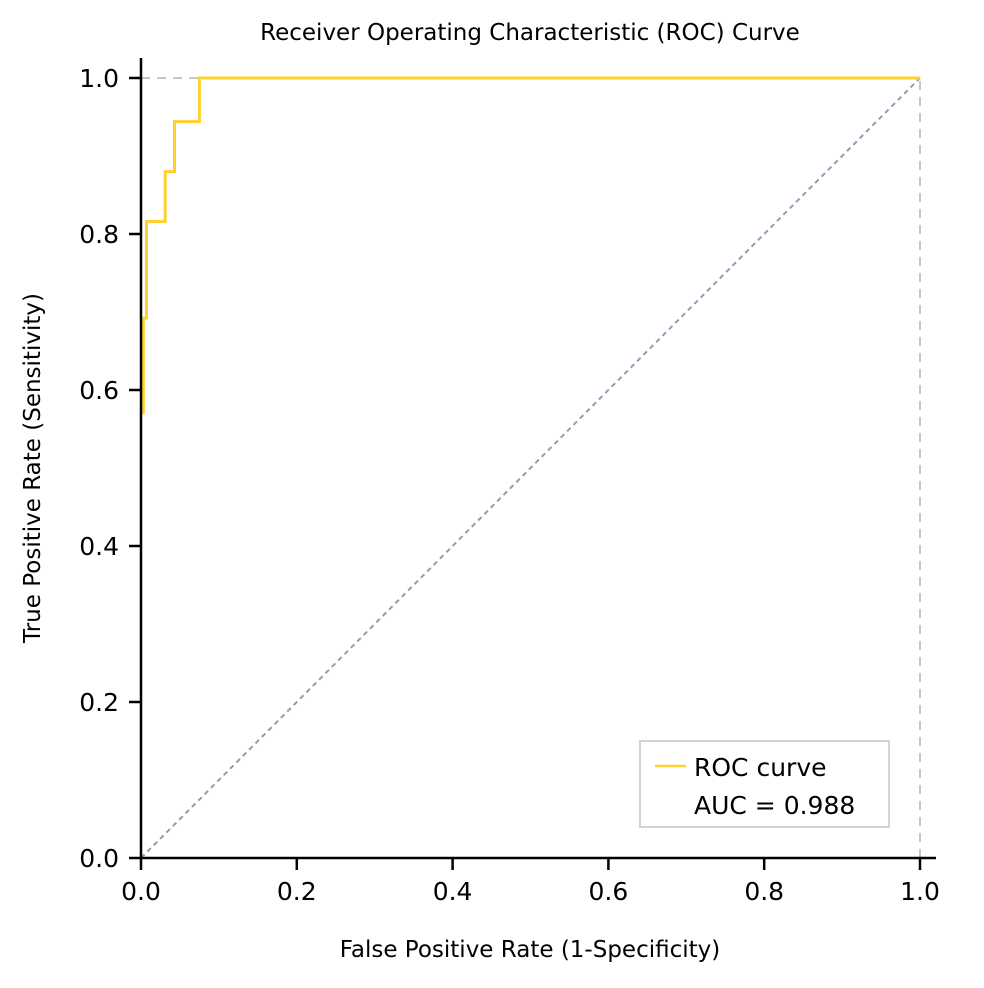 The height and width of the screenshot is (988, 984). Describe the element at coordinates (530, 950) in the screenshot. I see `x-axis-label: False Positive Rate (1-Specificity)` at that location.